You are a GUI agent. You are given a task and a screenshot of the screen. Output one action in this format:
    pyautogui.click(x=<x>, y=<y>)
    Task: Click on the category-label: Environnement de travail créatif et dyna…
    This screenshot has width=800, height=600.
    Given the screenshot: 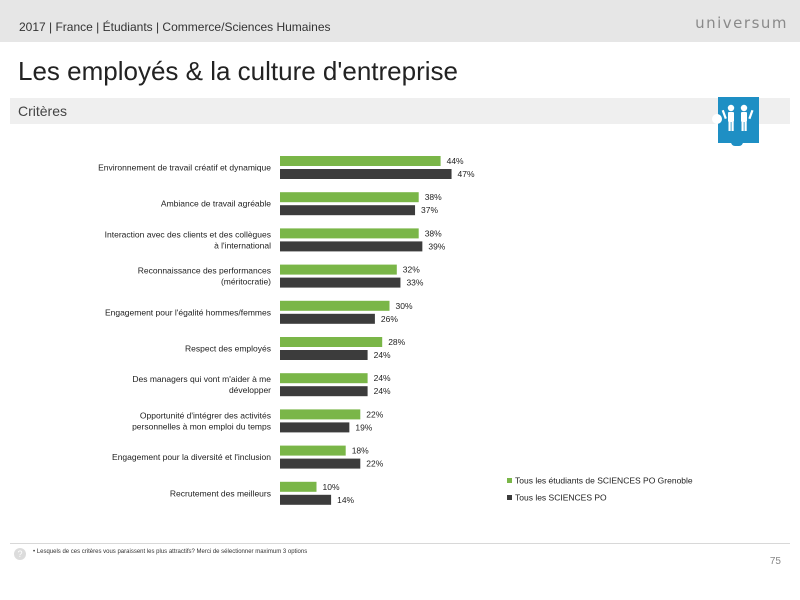 What is the action you would take?
    pyautogui.click(x=184, y=168)
    